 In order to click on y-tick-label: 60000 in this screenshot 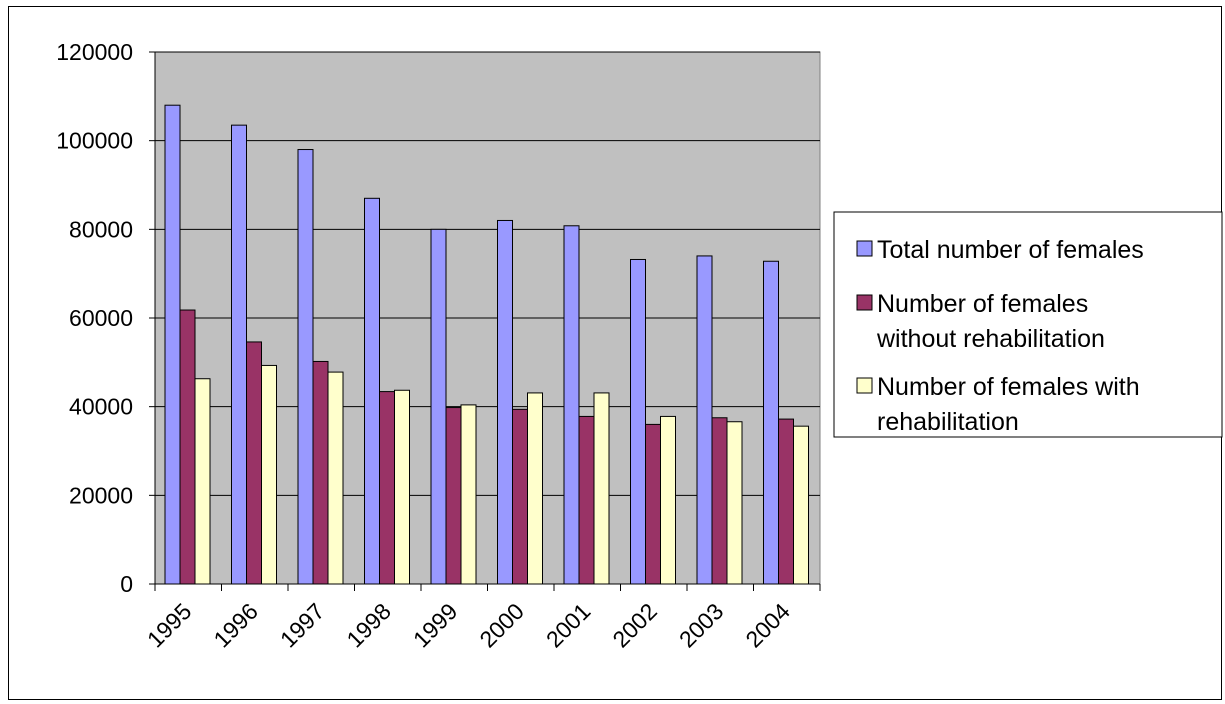, I will do `click(101, 318)`.